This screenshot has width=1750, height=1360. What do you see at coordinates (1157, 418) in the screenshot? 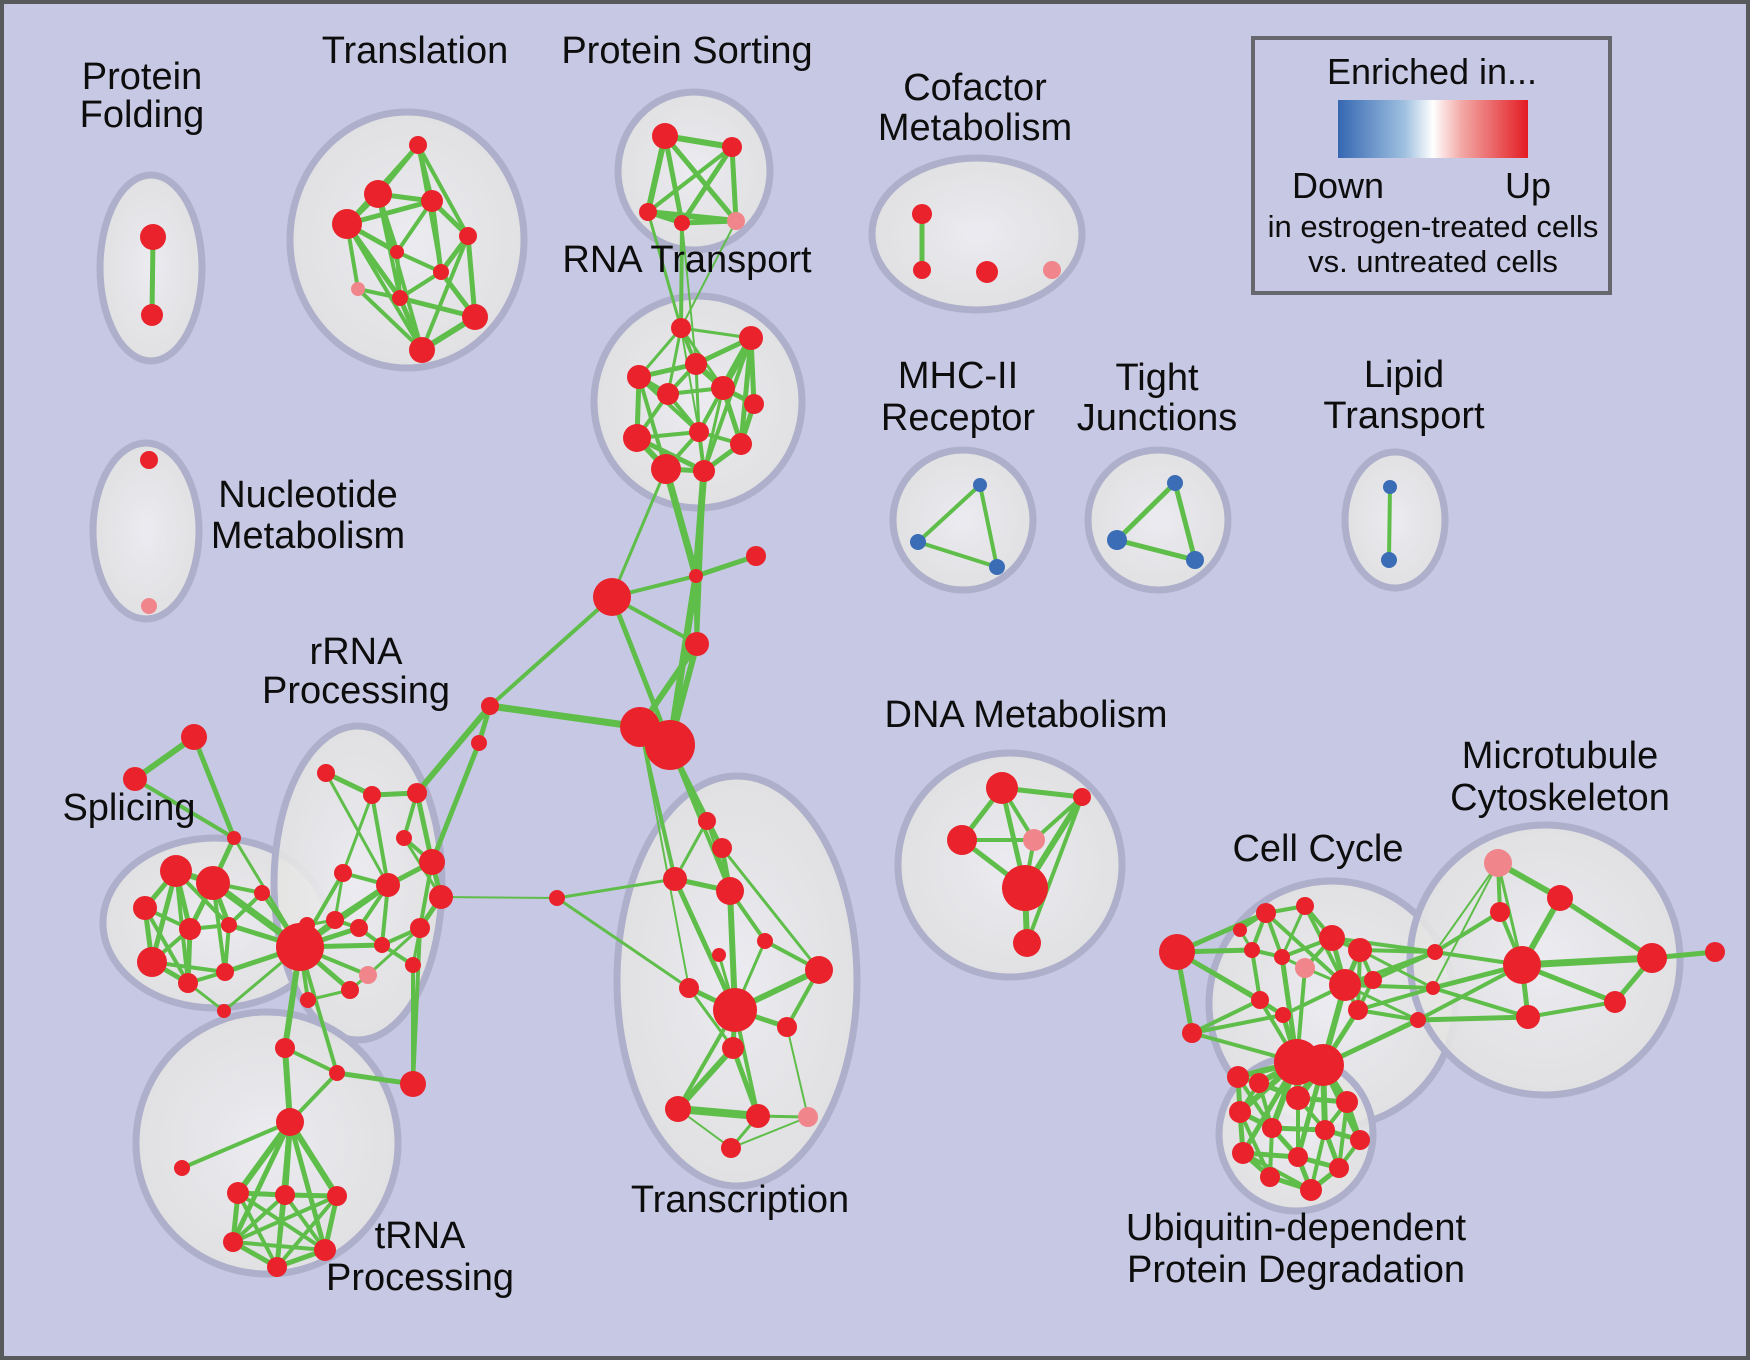
I see `tight-junctions-label: Junctions` at bounding box center [1157, 418].